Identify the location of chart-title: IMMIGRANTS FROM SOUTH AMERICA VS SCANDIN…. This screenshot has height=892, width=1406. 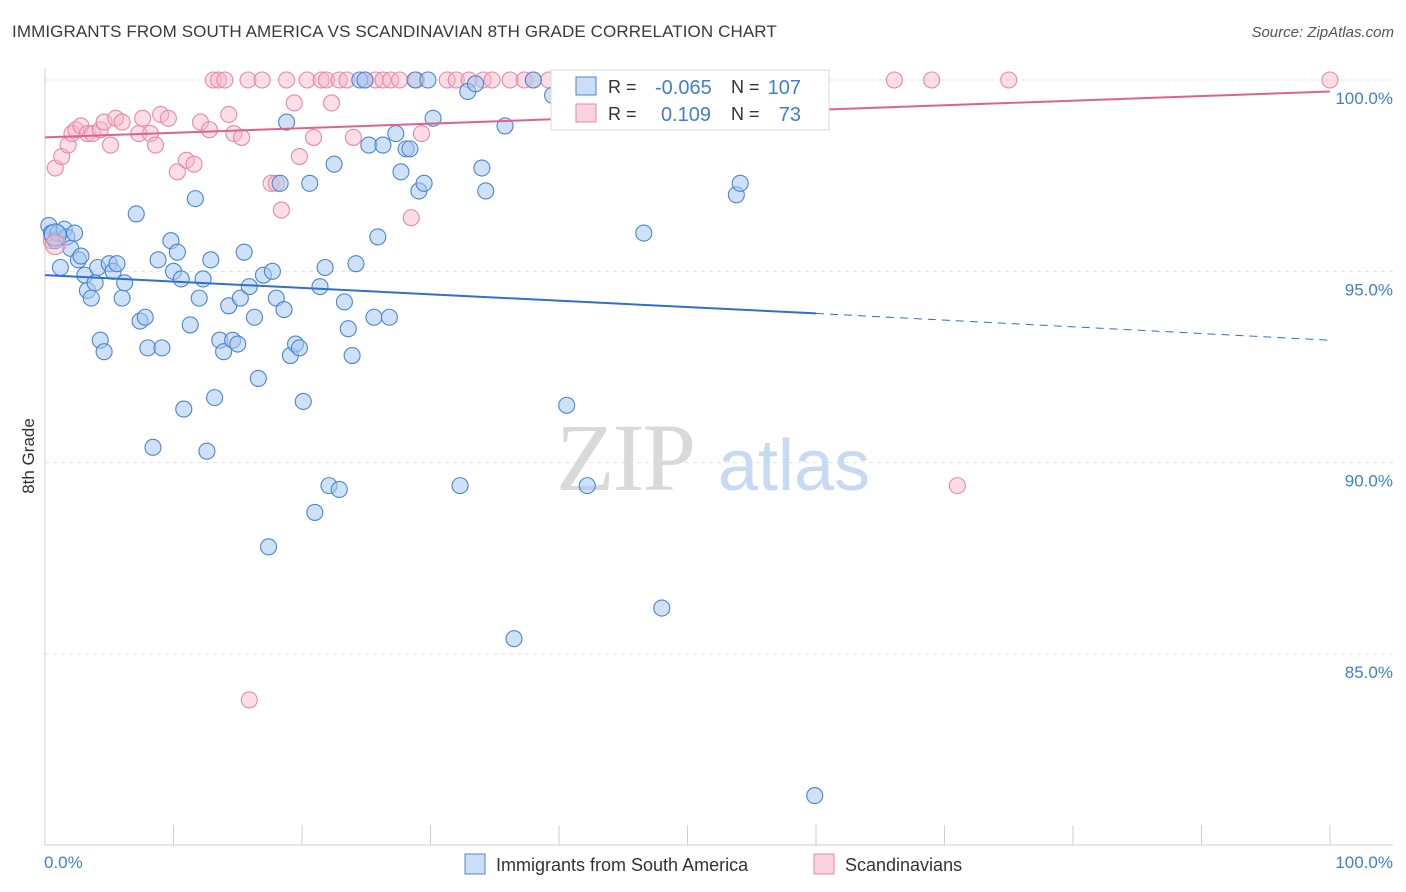
(394, 31).